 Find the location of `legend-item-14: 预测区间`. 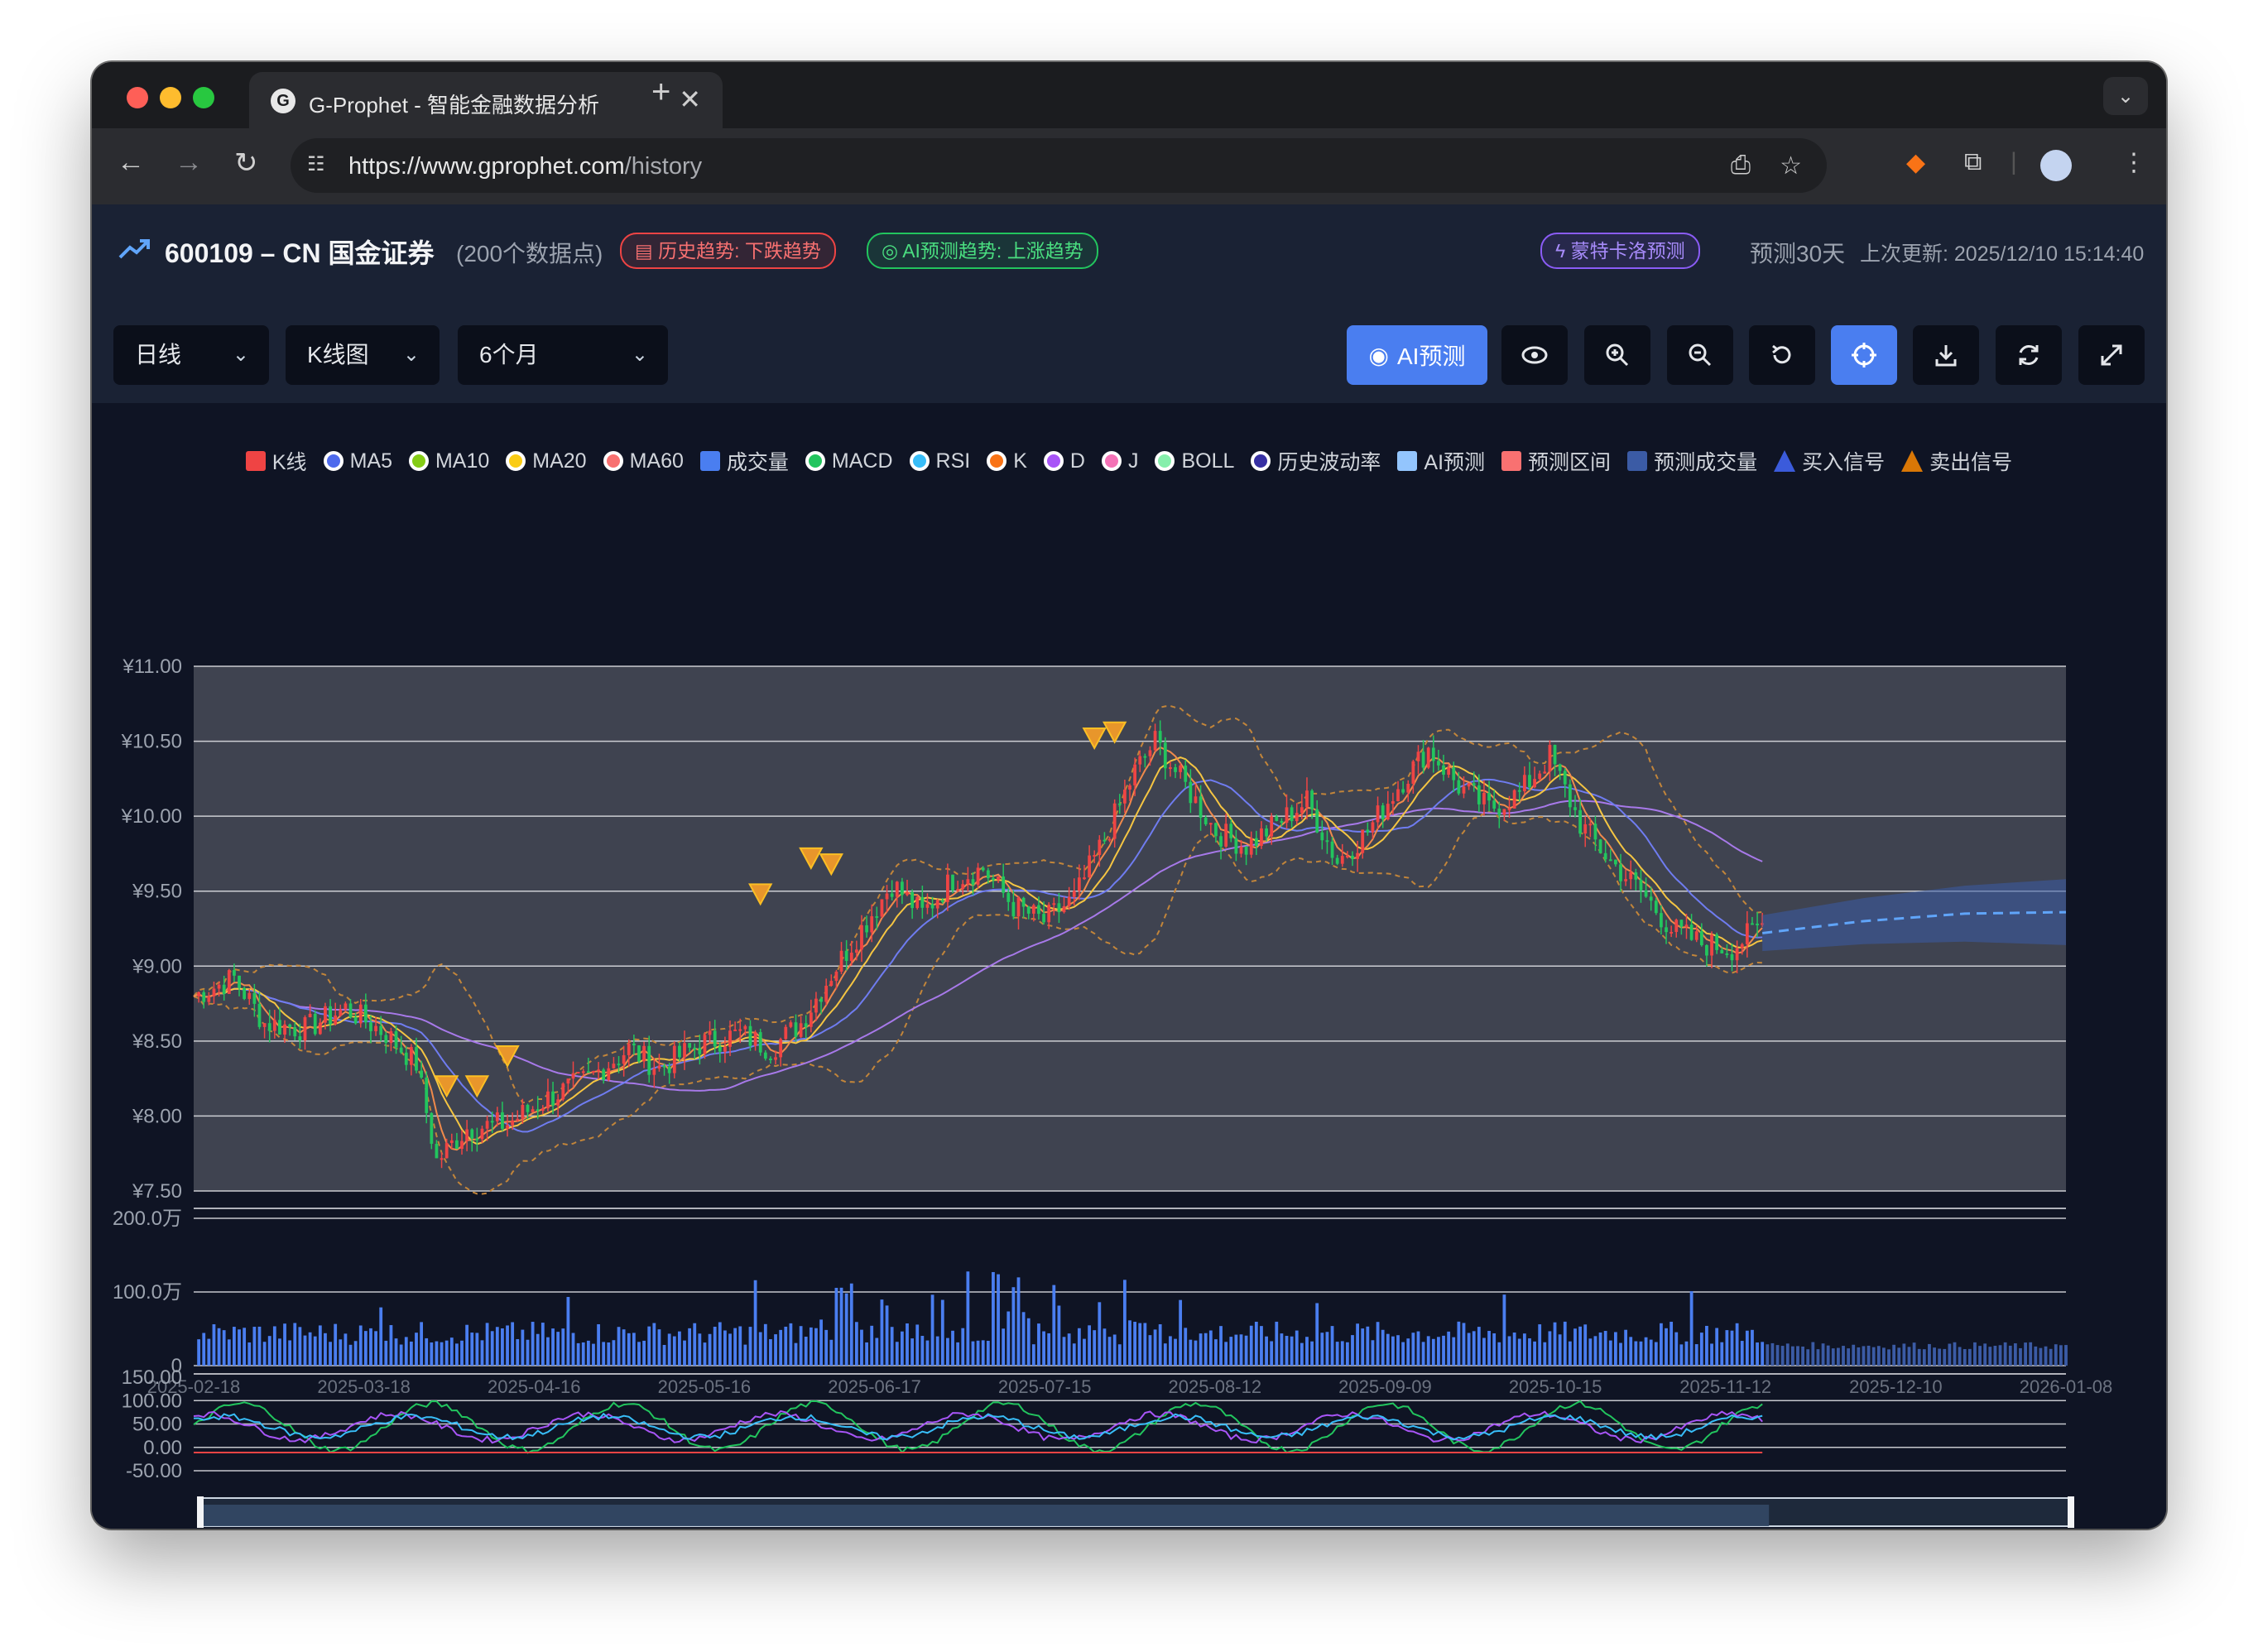

legend-item-14: 预测区间 is located at coordinates (1556, 461).